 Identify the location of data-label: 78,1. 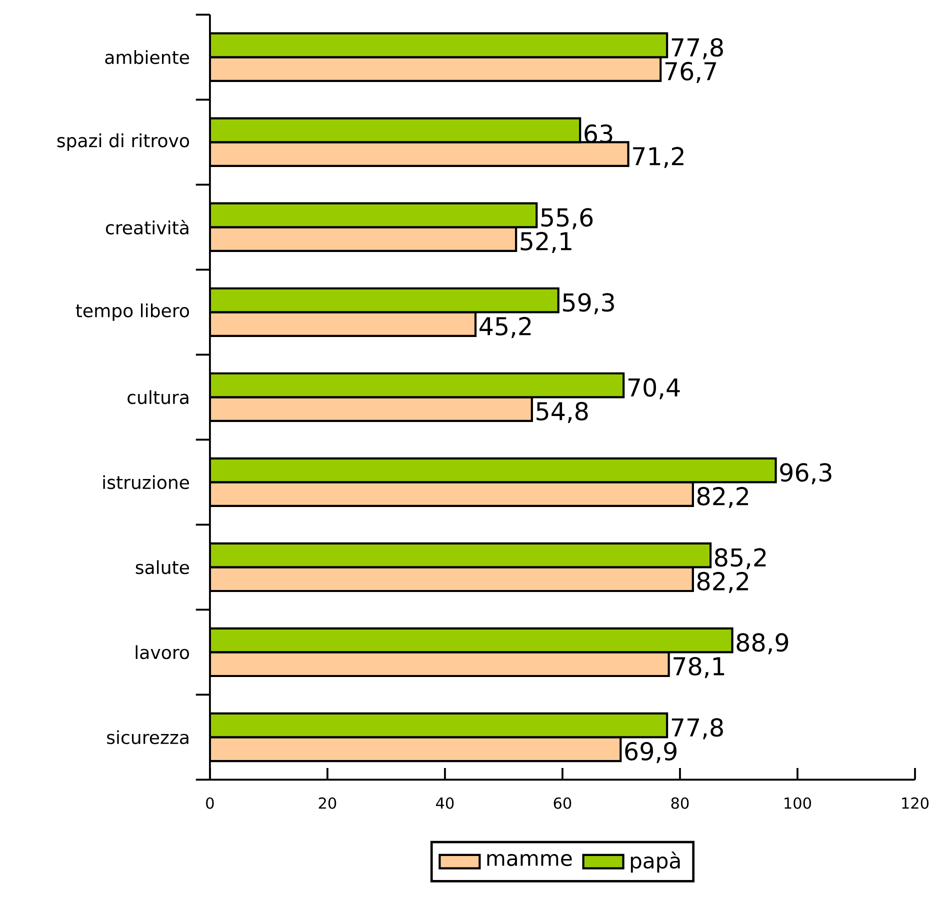
(699, 667).